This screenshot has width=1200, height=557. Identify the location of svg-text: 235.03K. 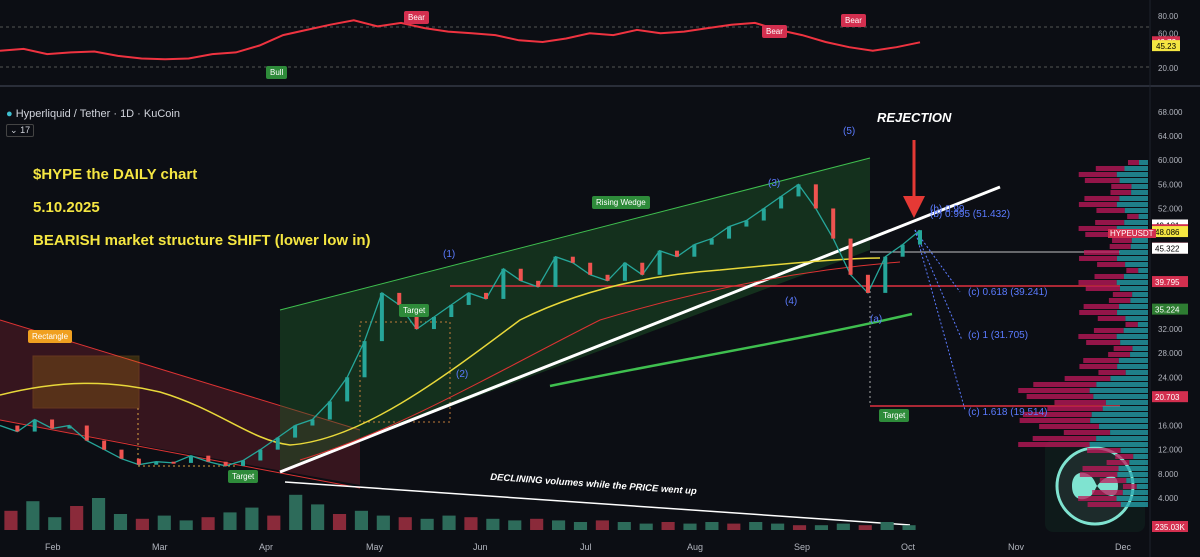
(1170, 527).